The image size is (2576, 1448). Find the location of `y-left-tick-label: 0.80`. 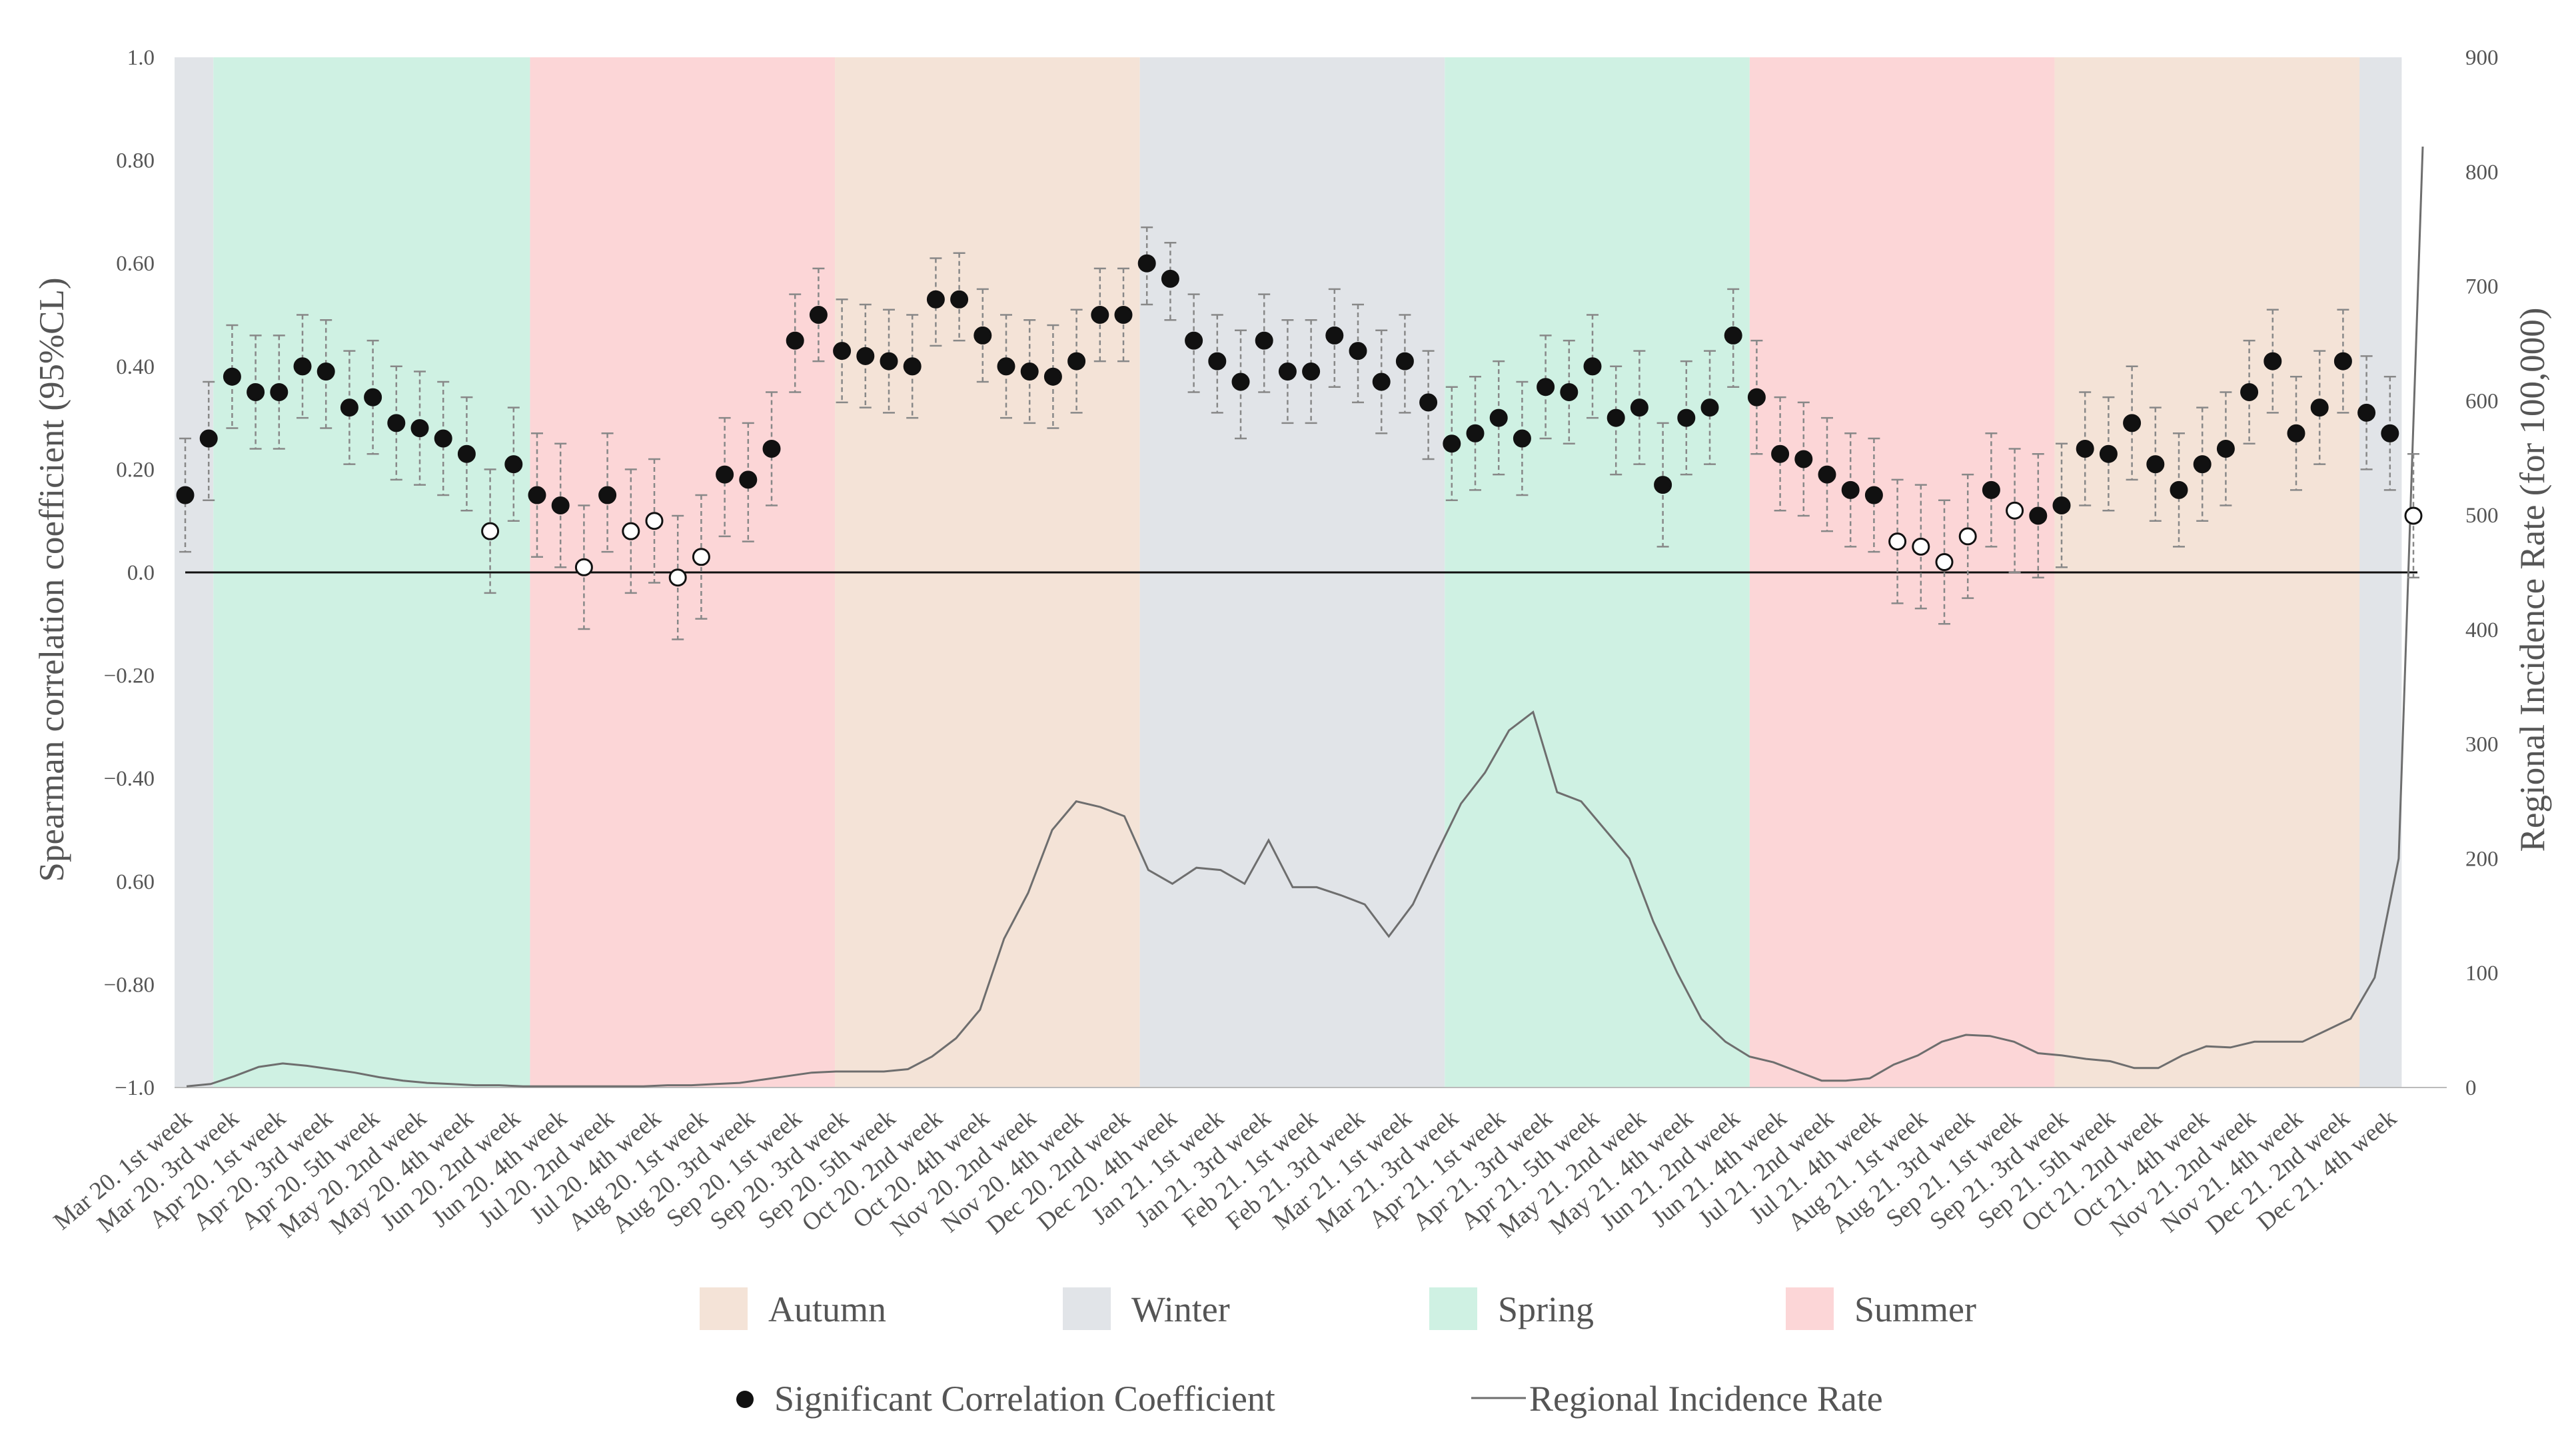

y-left-tick-label: 0.80 is located at coordinates (135, 161).